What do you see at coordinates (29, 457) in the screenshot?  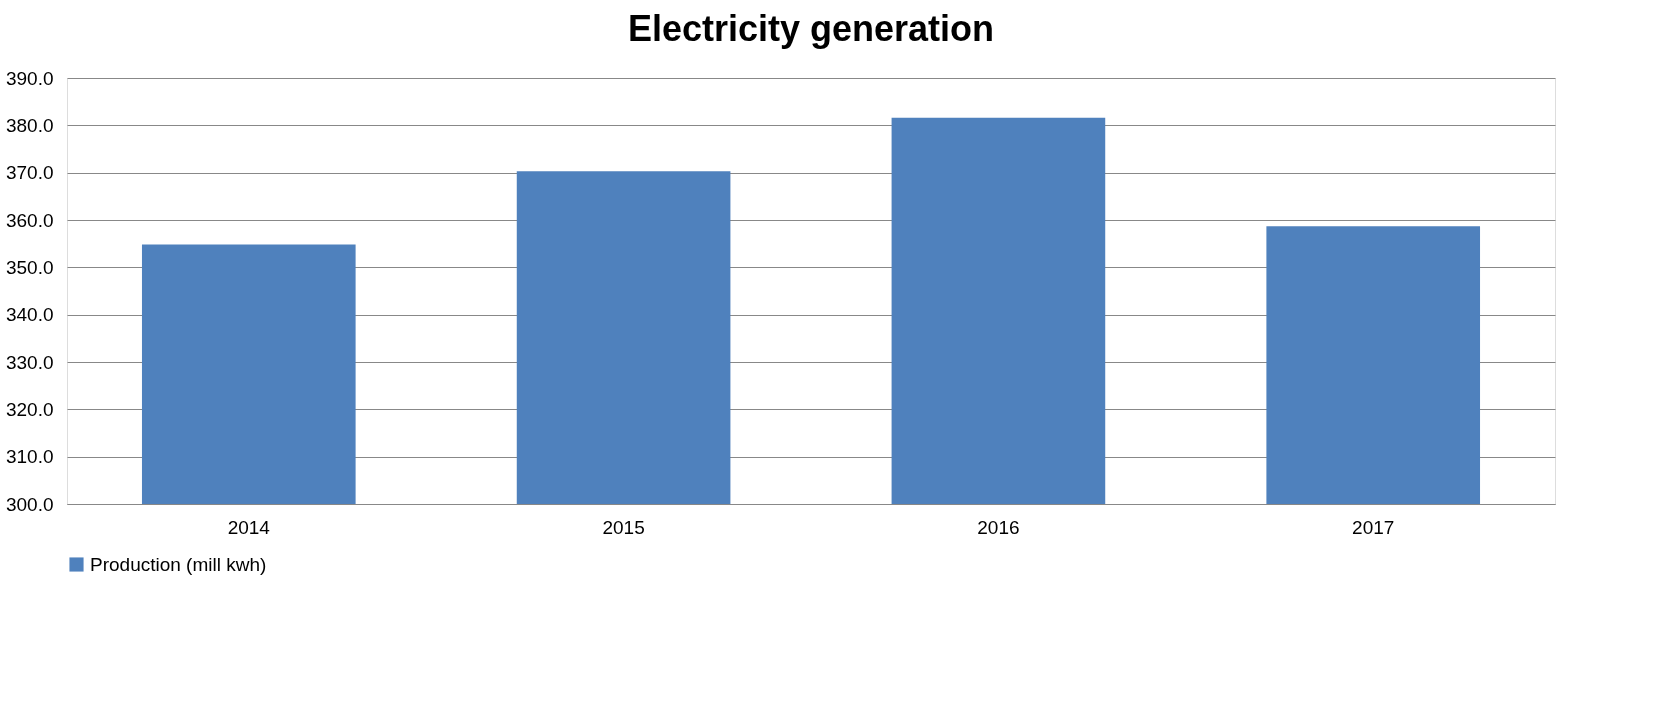 I see `y-tick-label: 310.0` at bounding box center [29, 457].